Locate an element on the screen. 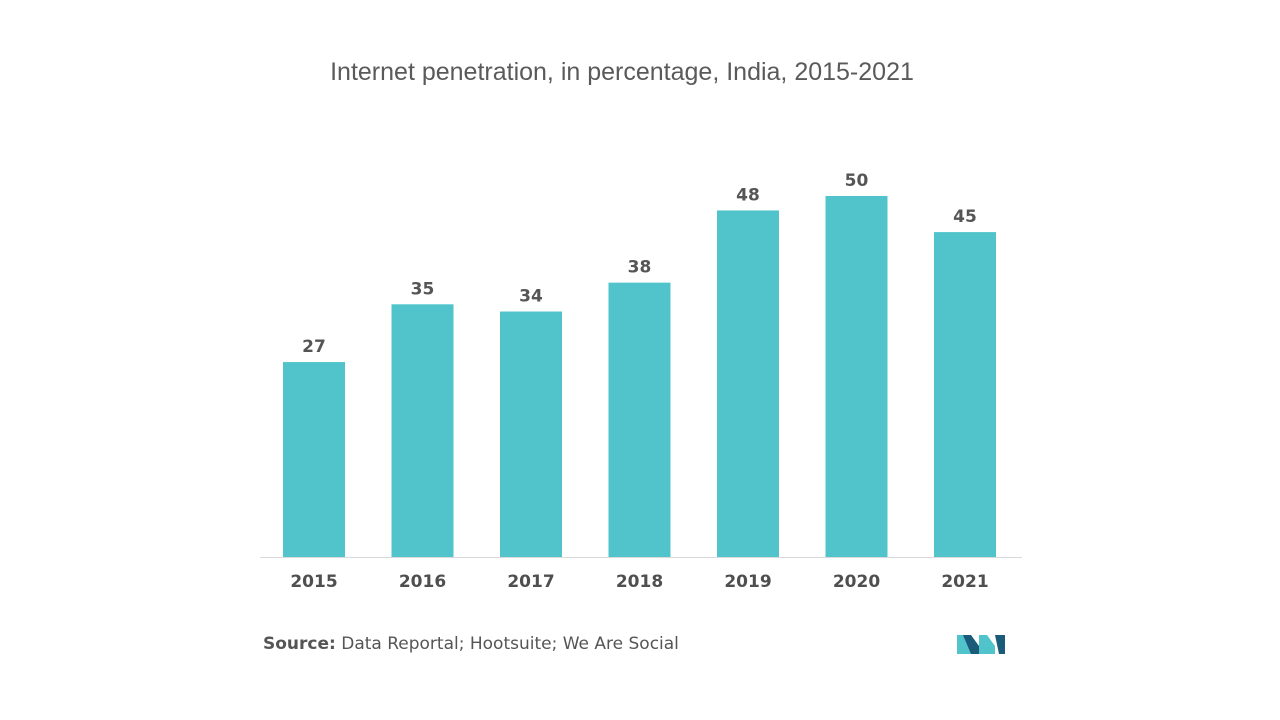 This screenshot has height=720, width=1280. data-label-2018: 38 is located at coordinates (640, 268).